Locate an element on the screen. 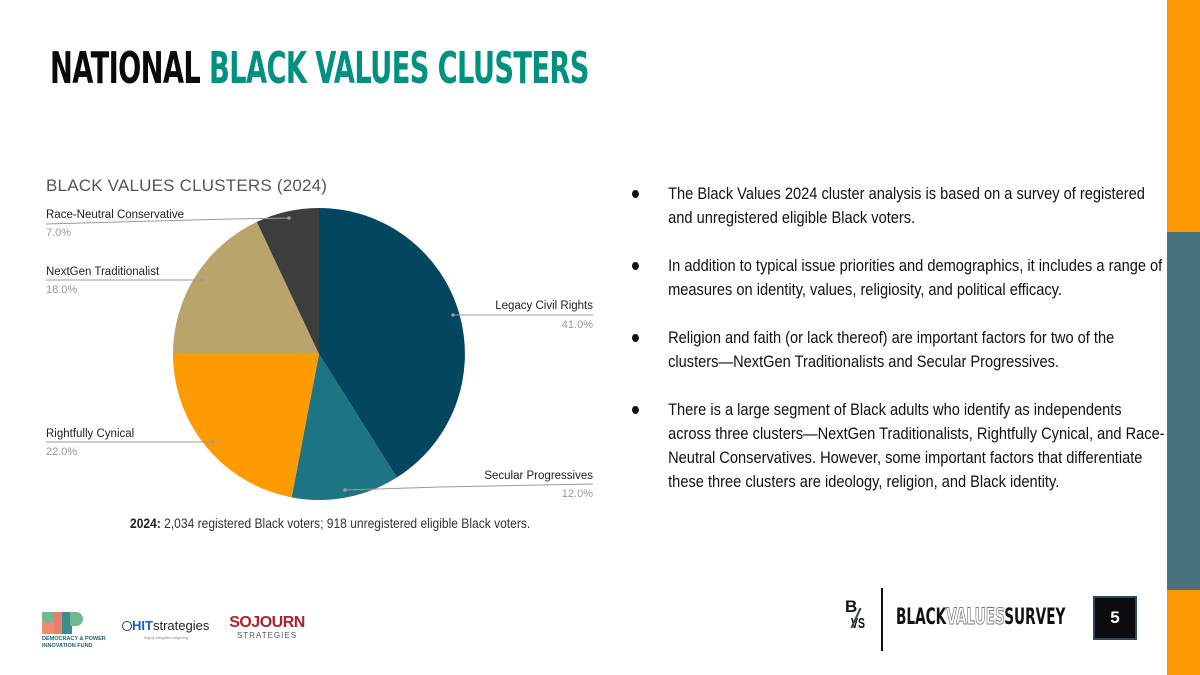  hit-logo-tagline: highly insightful targeting is located at coordinates (166, 637).